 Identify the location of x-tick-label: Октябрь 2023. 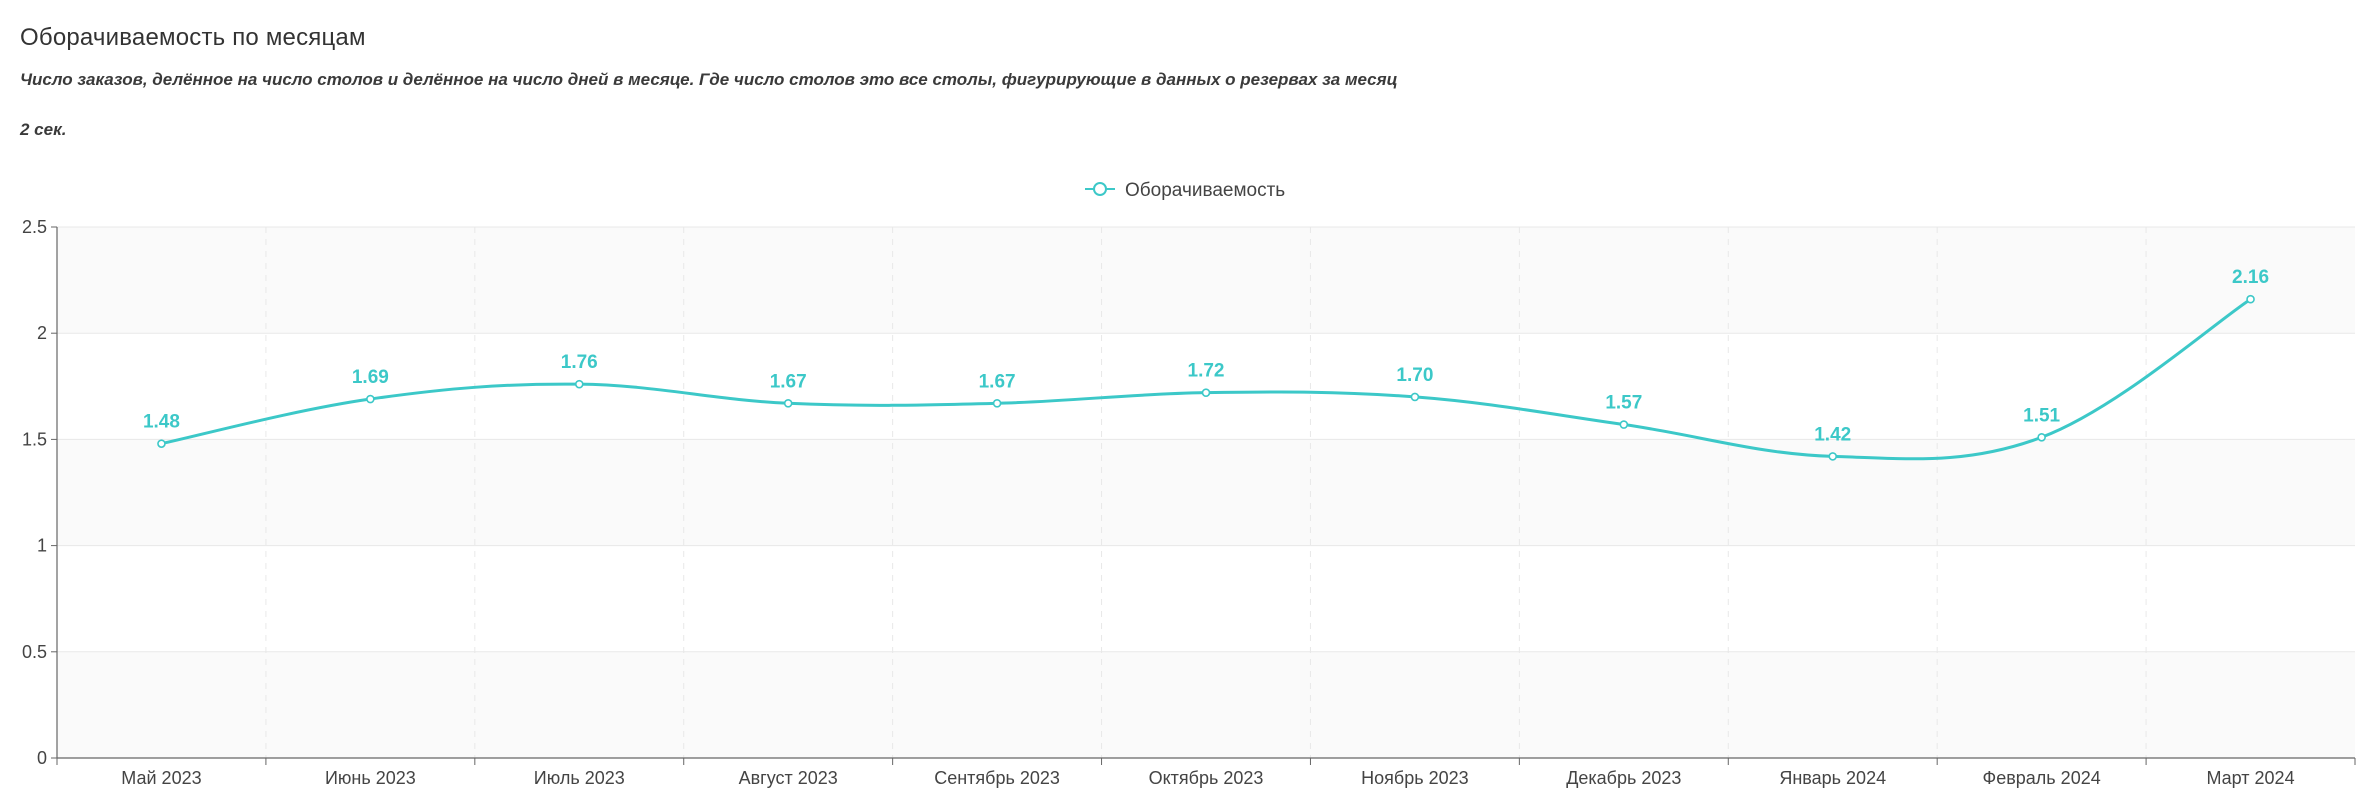
(1206, 778).